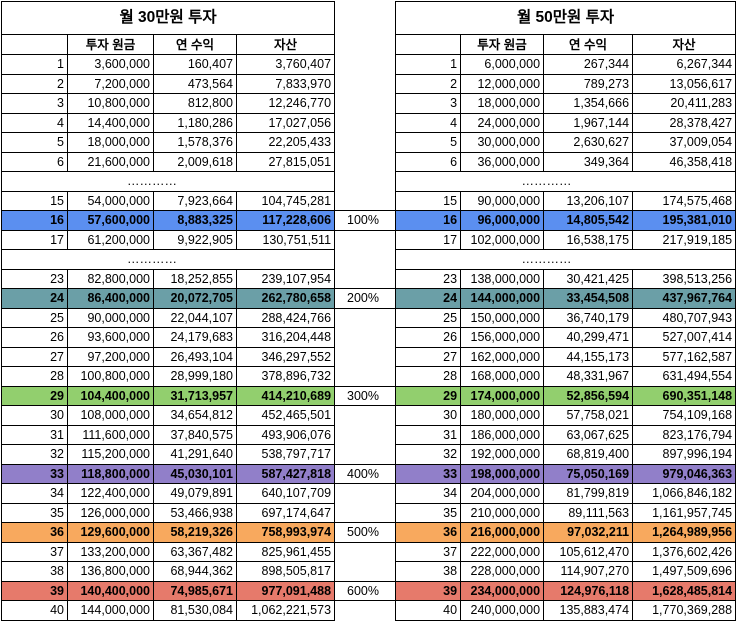  What do you see at coordinates (684, 239) in the screenshot?
I see `number-cell: 217,919,185` at bounding box center [684, 239].